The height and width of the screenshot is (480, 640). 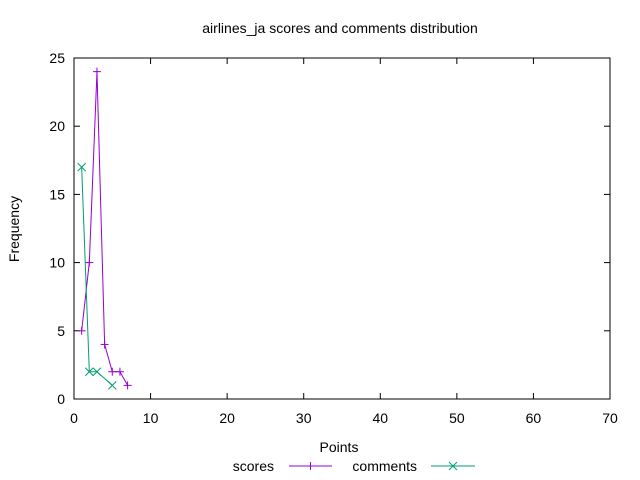 I want to click on x-axis-label: Points, so click(x=339, y=447).